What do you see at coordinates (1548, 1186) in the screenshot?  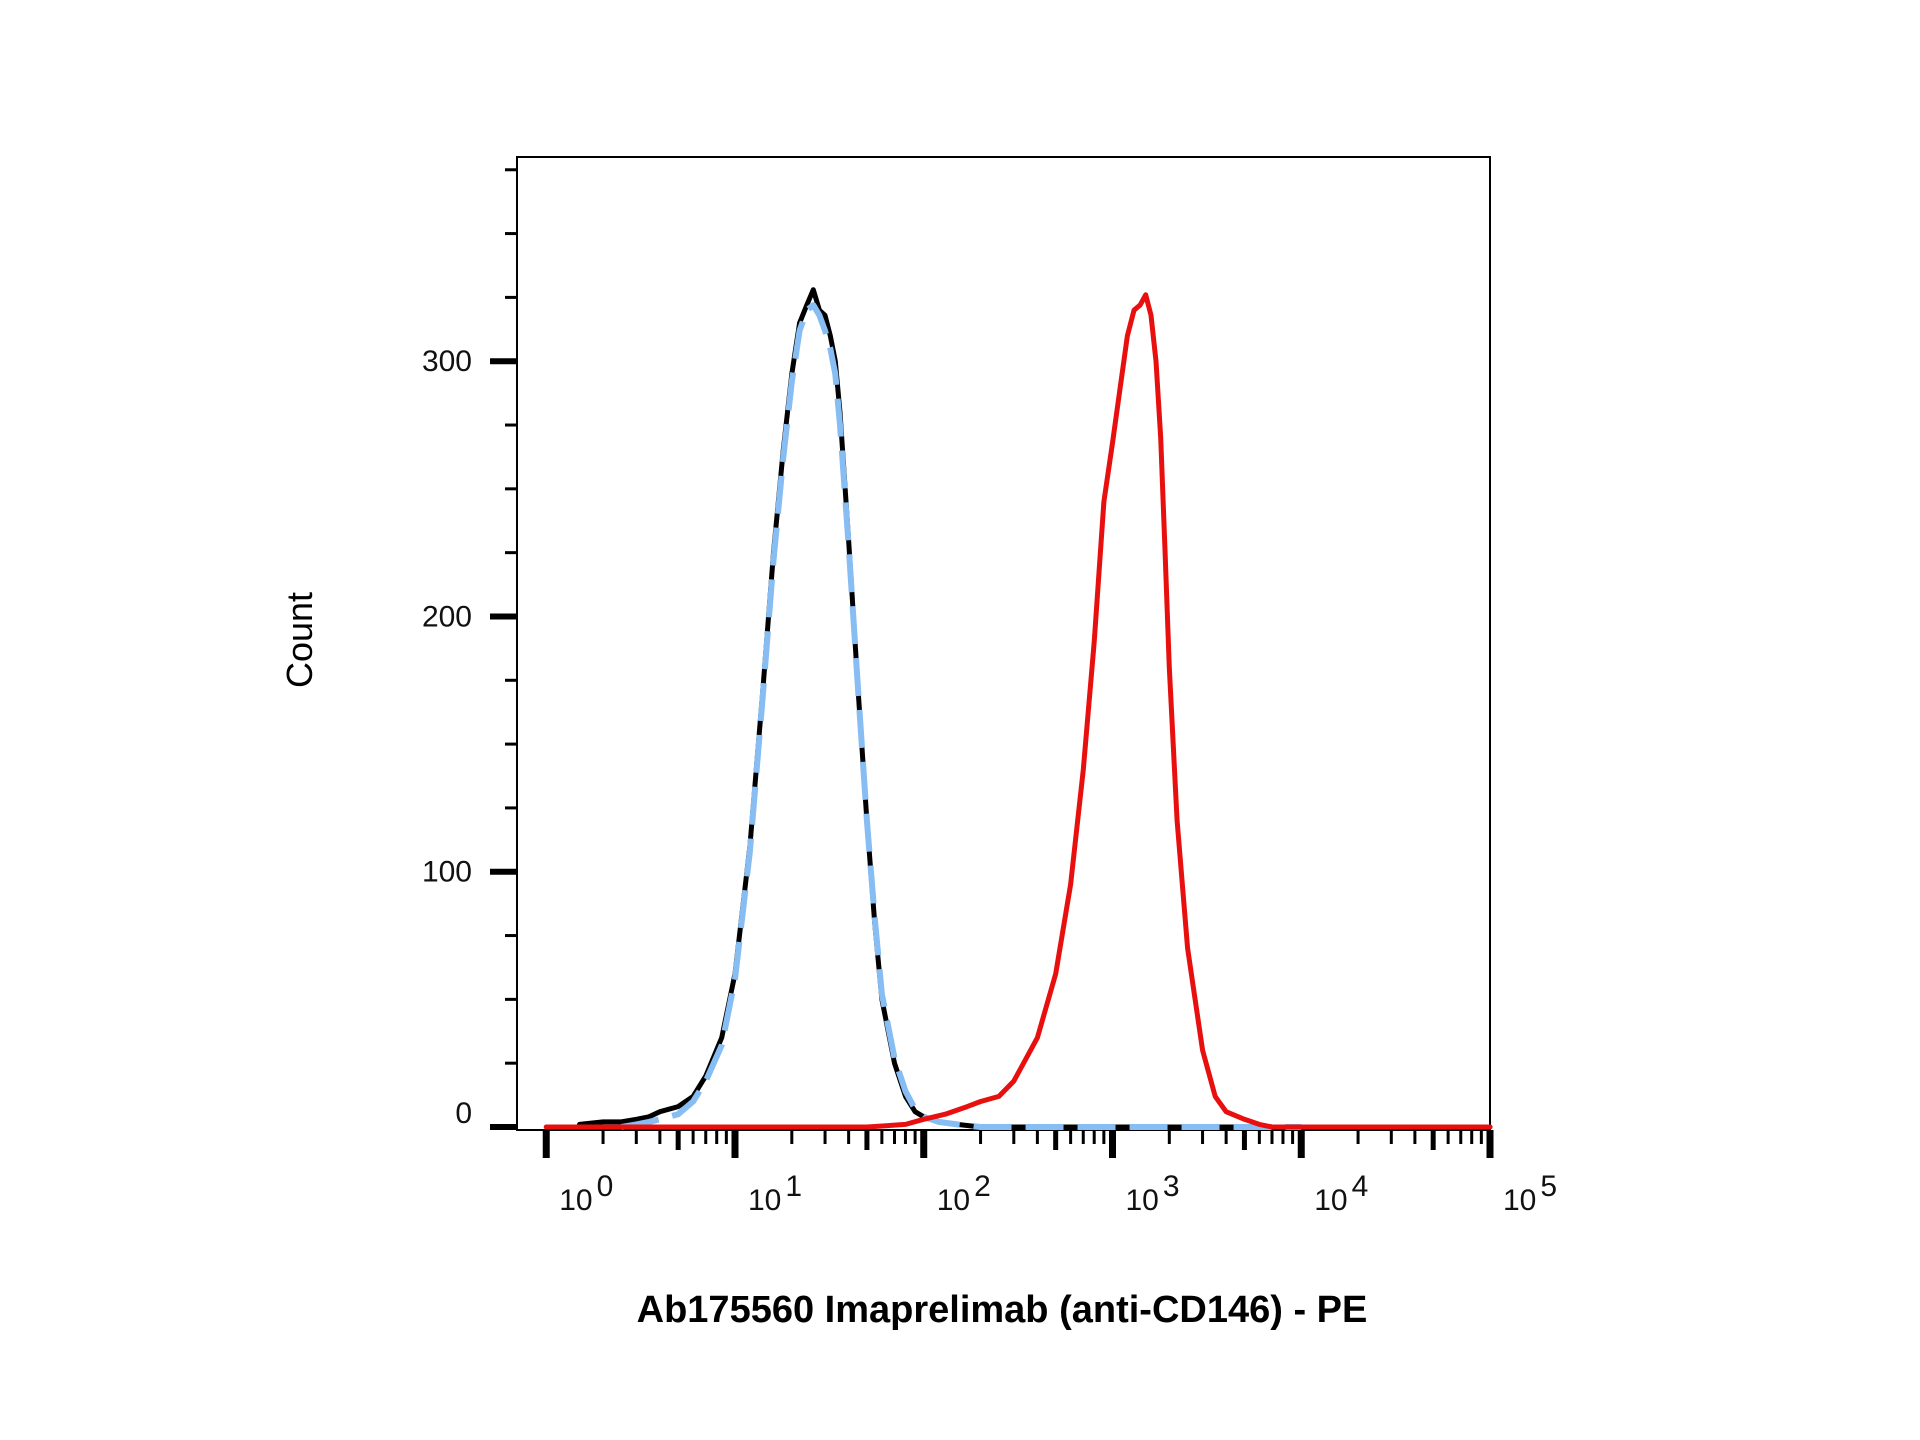 I see `x-tick-exponent: 5` at bounding box center [1548, 1186].